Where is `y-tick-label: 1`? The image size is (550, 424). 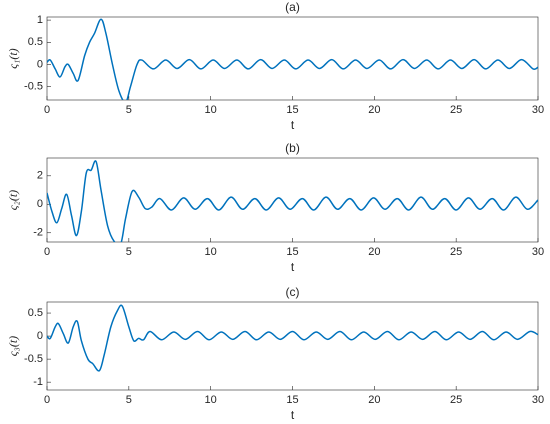
y-tick-label: 1 is located at coordinates (40, 20).